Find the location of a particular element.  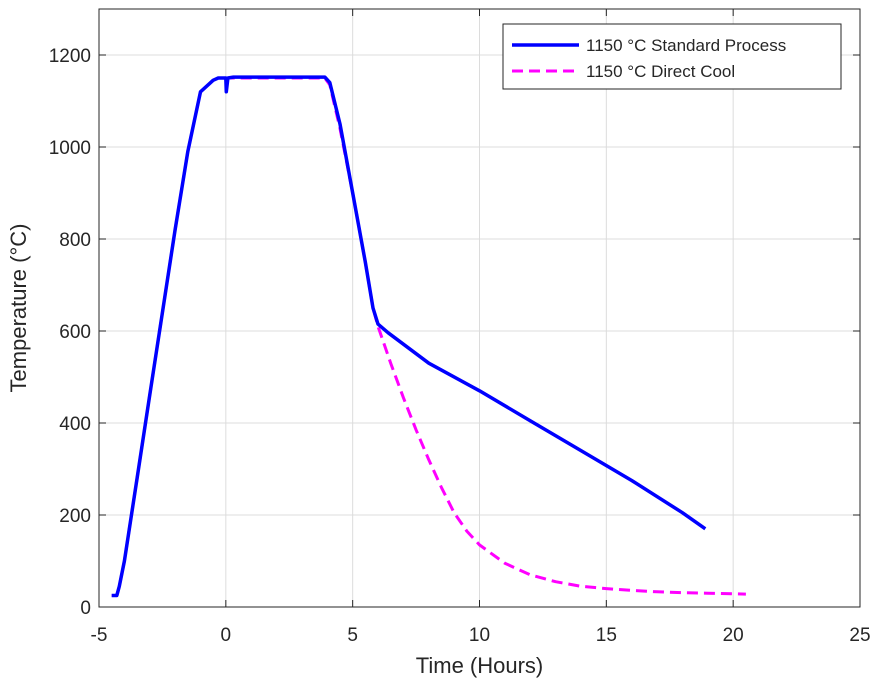

x-axis-label: Time (Hours) is located at coordinates (480, 665).